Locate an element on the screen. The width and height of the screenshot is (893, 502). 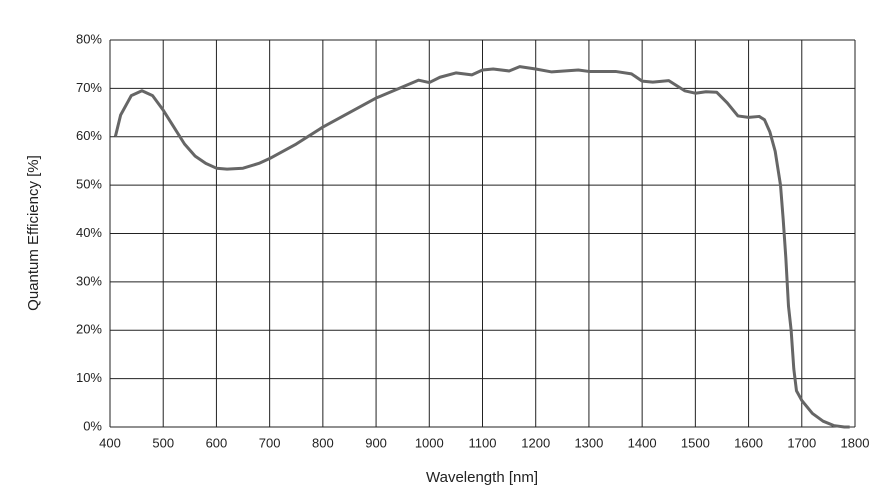
y-tick-label: 0% is located at coordinates (92, 425).